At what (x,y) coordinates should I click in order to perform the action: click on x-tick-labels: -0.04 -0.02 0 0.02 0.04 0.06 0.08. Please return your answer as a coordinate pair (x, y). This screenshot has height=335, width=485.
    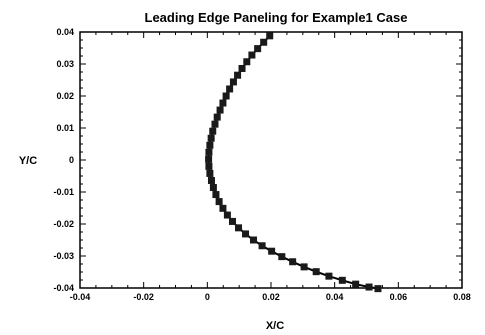
    Looking at the image, I should click on (270, 297).